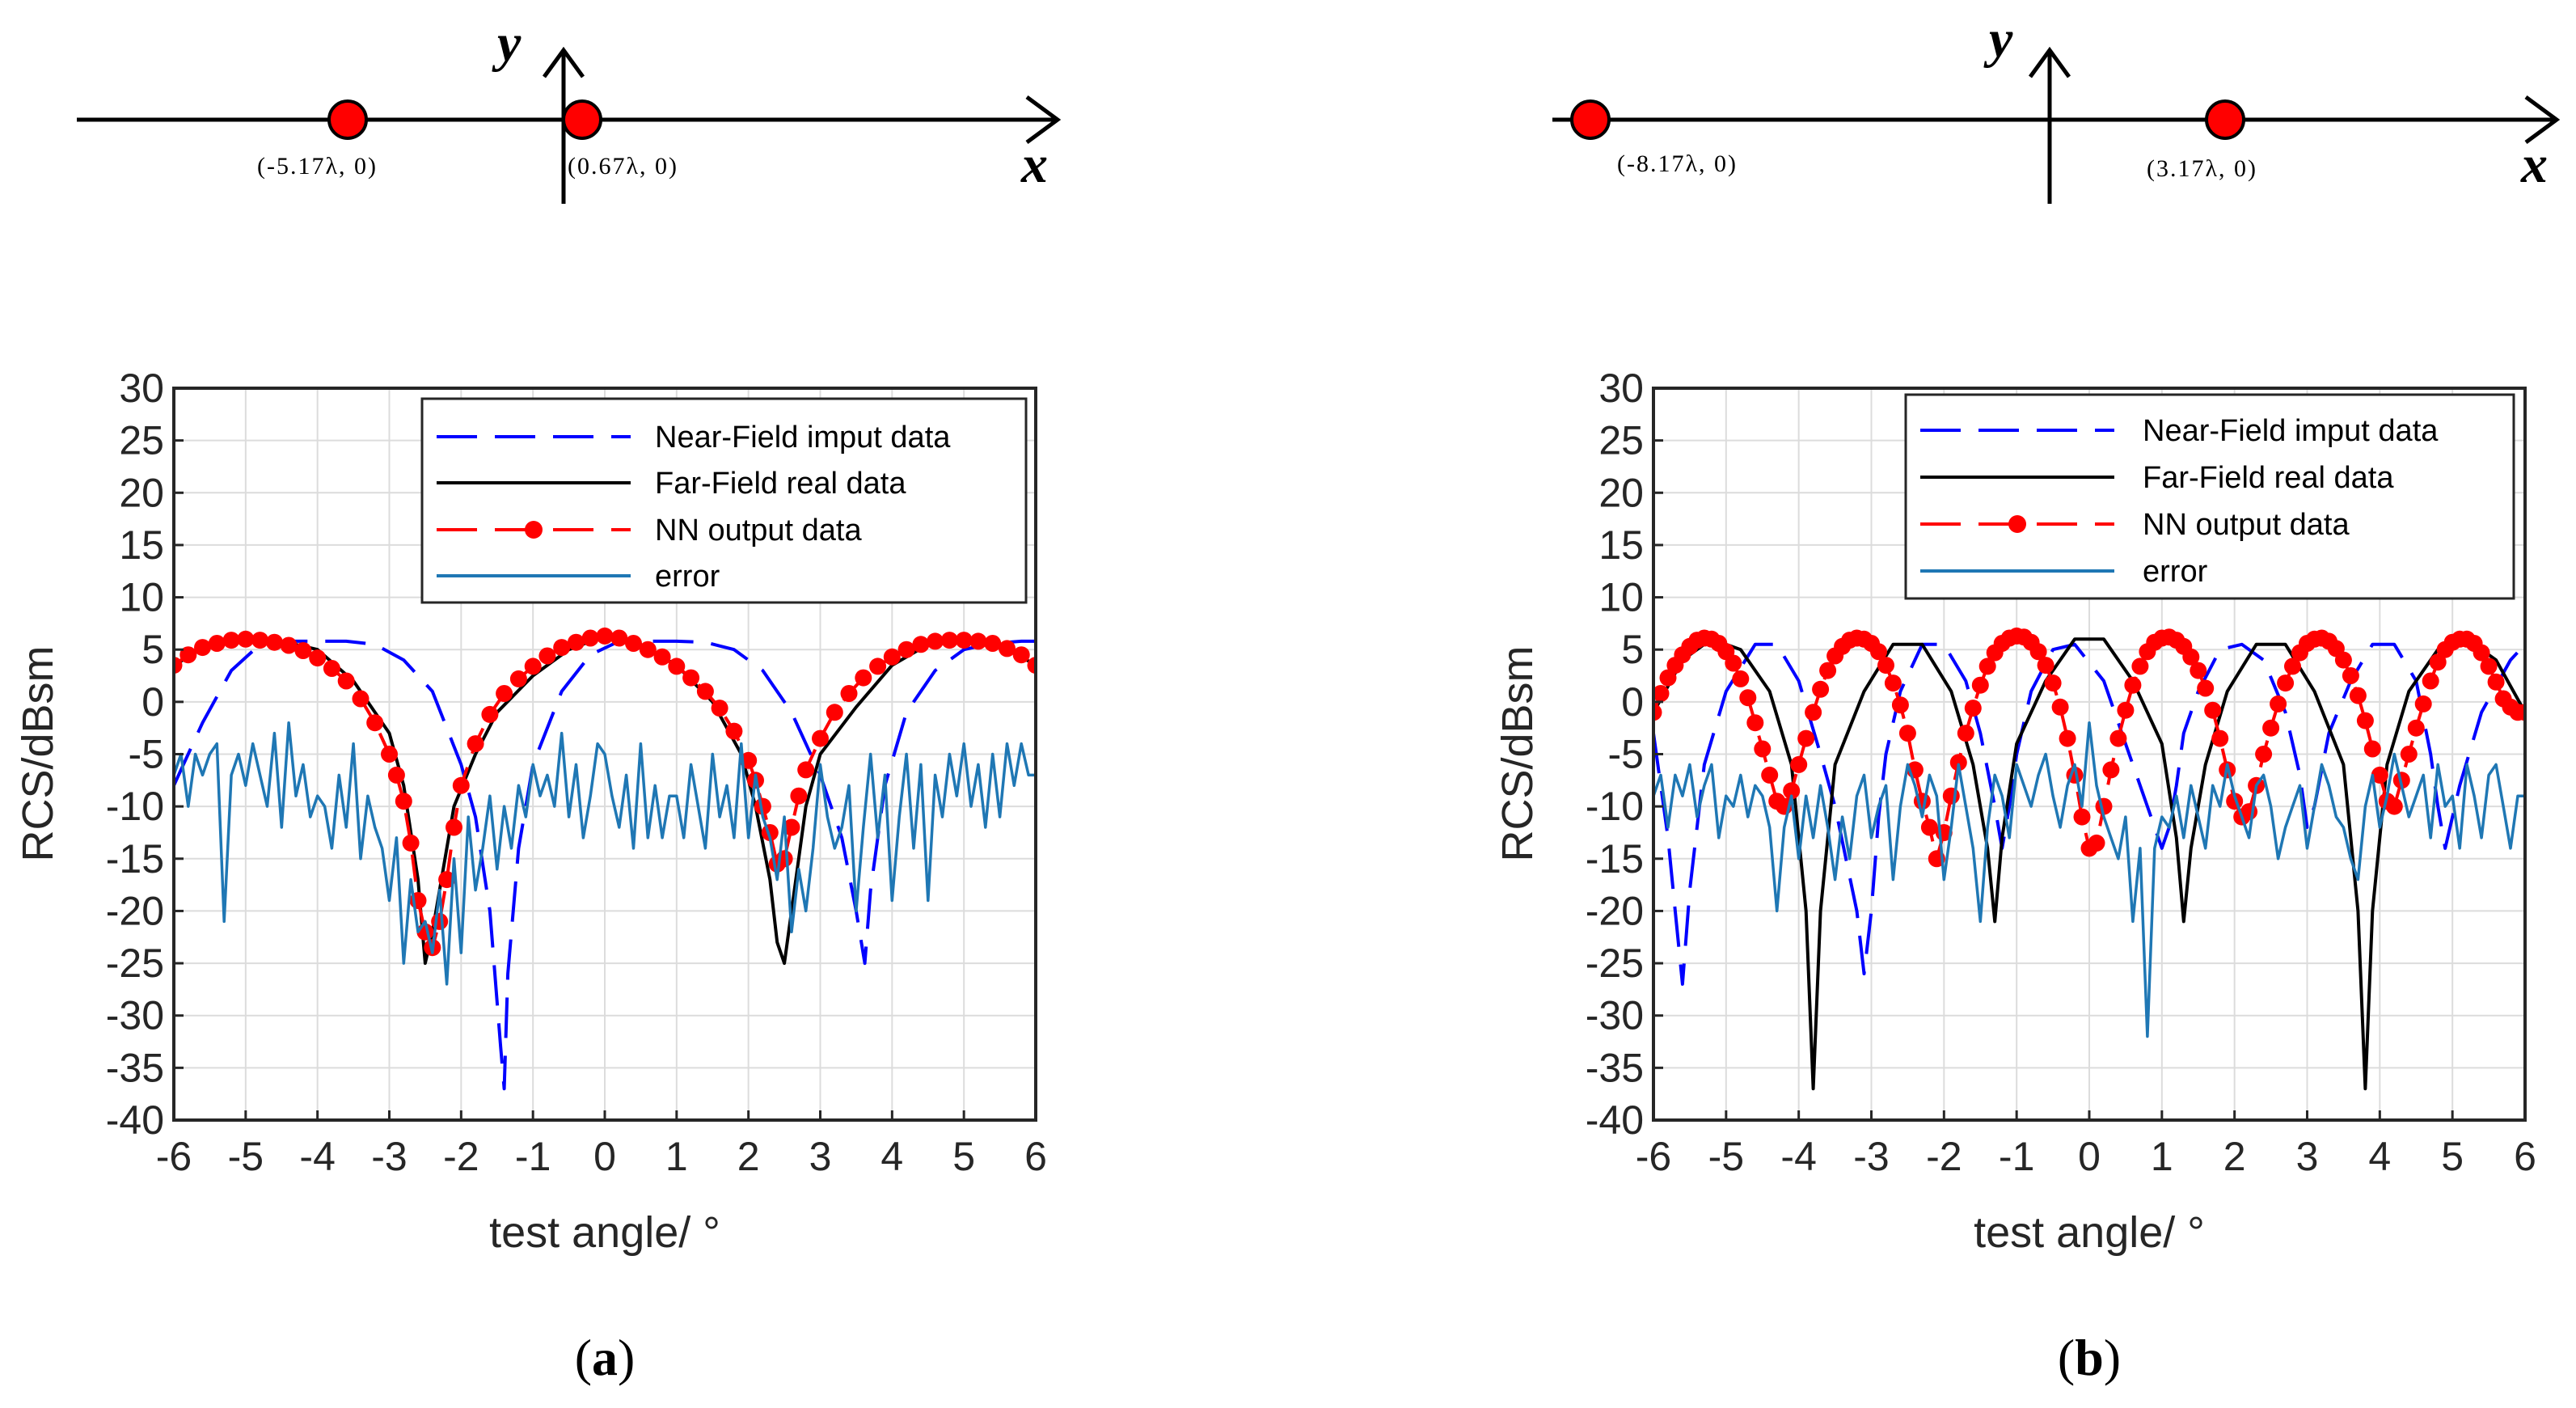 The width and height of the screenshot is (2576, 1408). What do you see at coordinates (1998, 40) in the screenshot?
I see `y-axis-name: y` at bounding box center [1998, 40].